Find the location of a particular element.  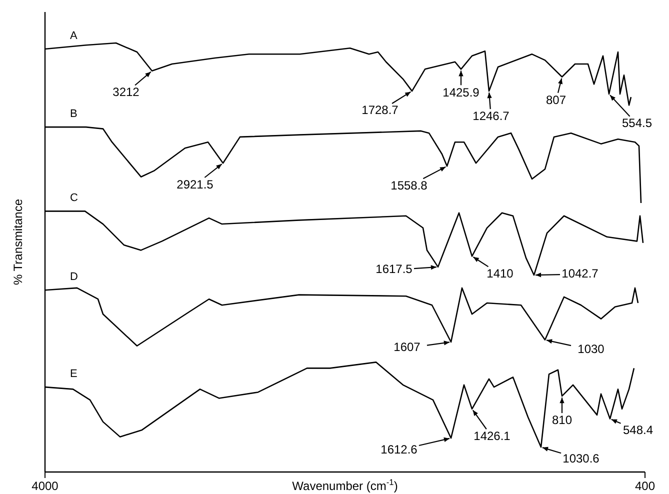

x-tick-label: 400 is located at coordinates (645, 486).